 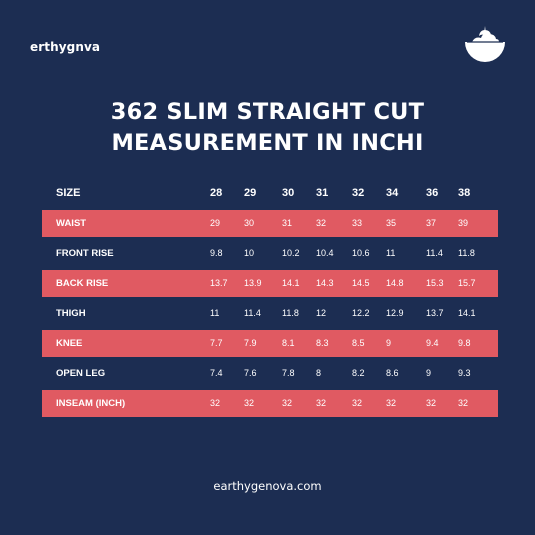 I want to click on table-row: WAIST 29 30 31 32 33 35 37 39, so click(x=270, y=223).